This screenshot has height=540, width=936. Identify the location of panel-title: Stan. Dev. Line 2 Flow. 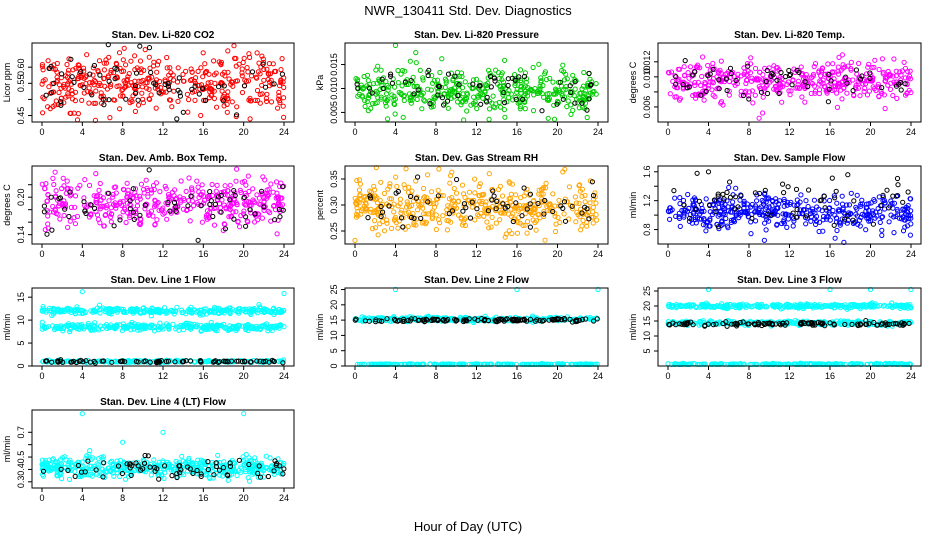
(476, 280).